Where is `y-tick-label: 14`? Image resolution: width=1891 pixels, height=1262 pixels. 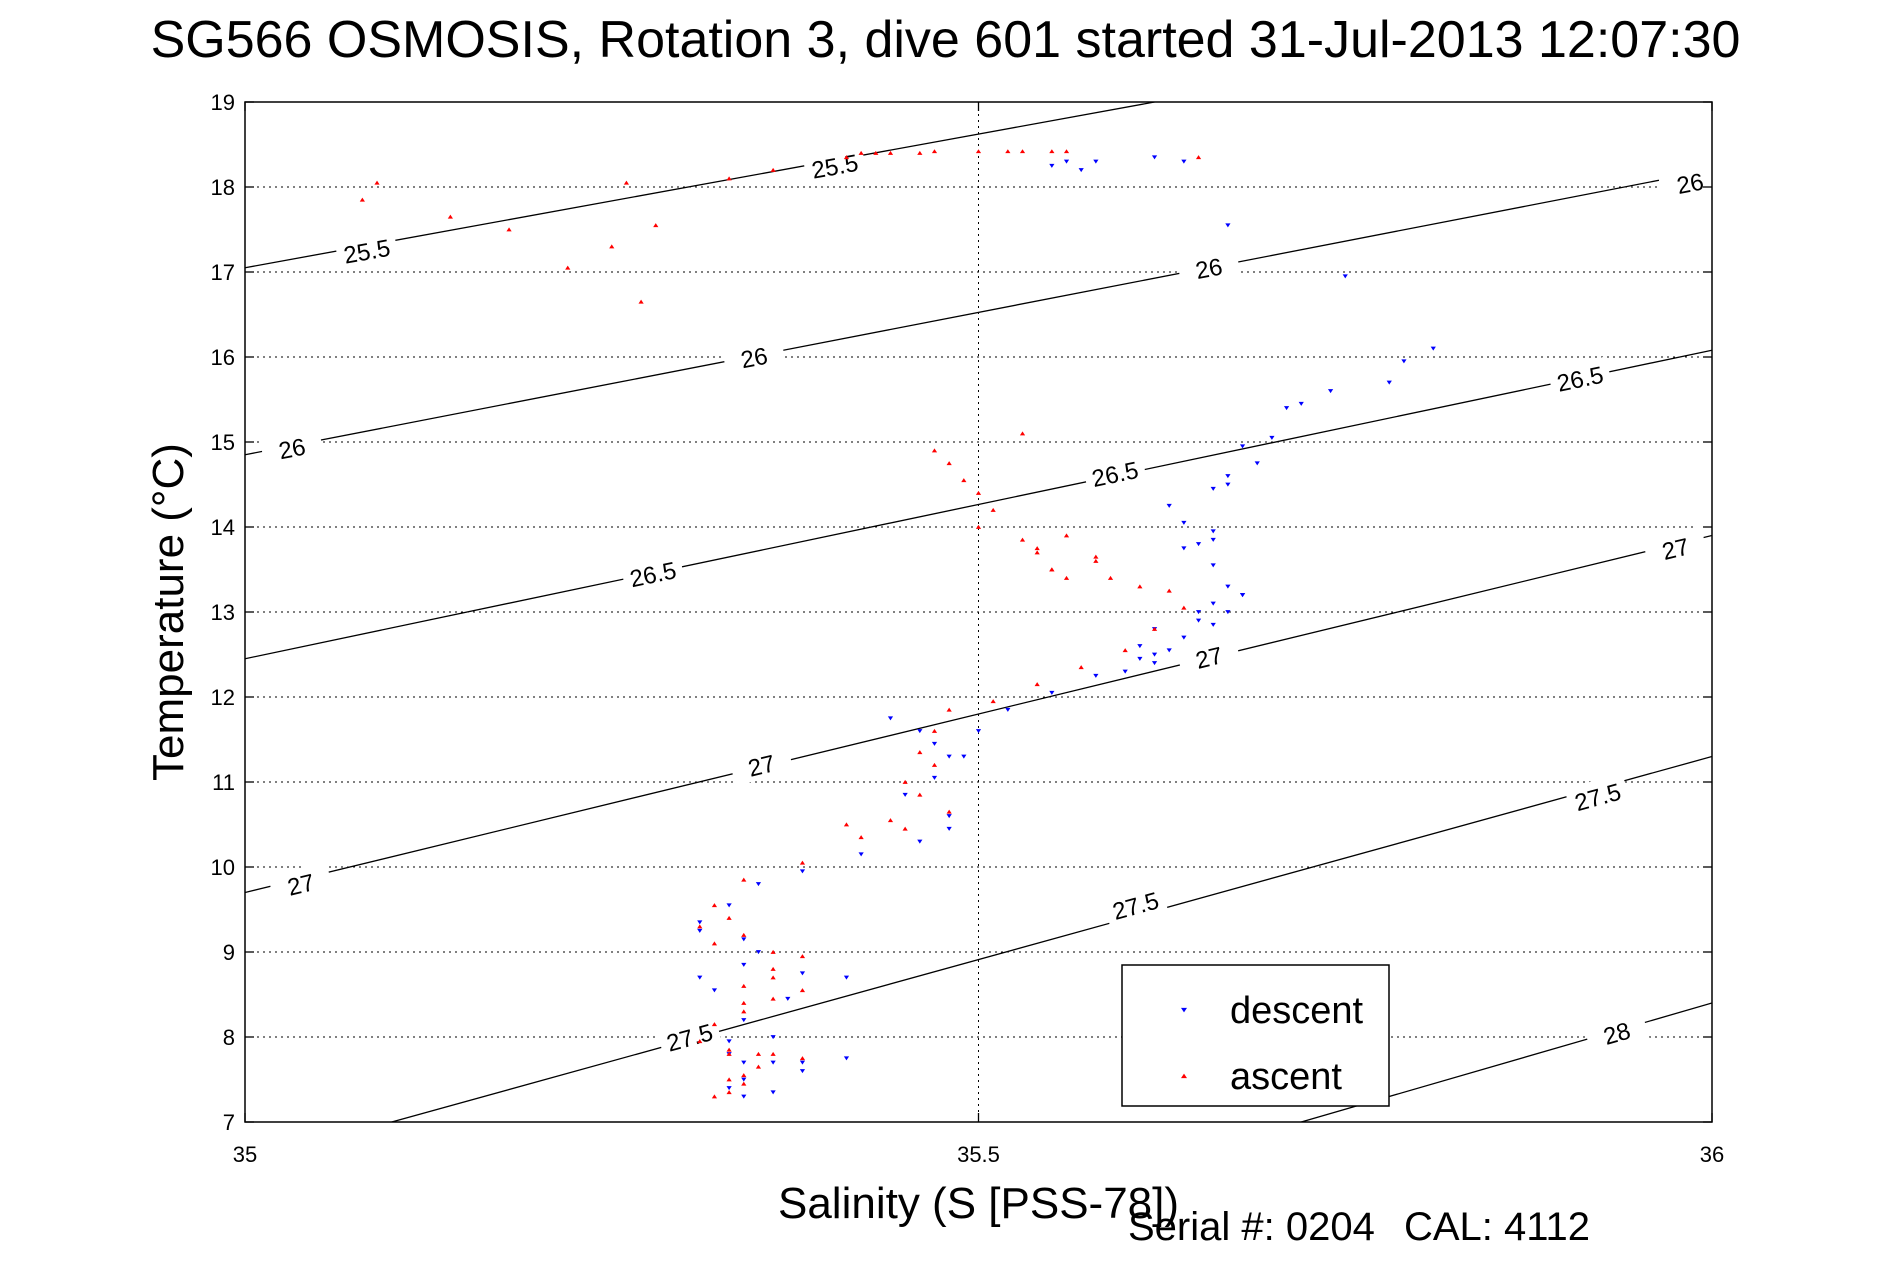
y-tick-label: 14 is located at coordinates (223, 527).